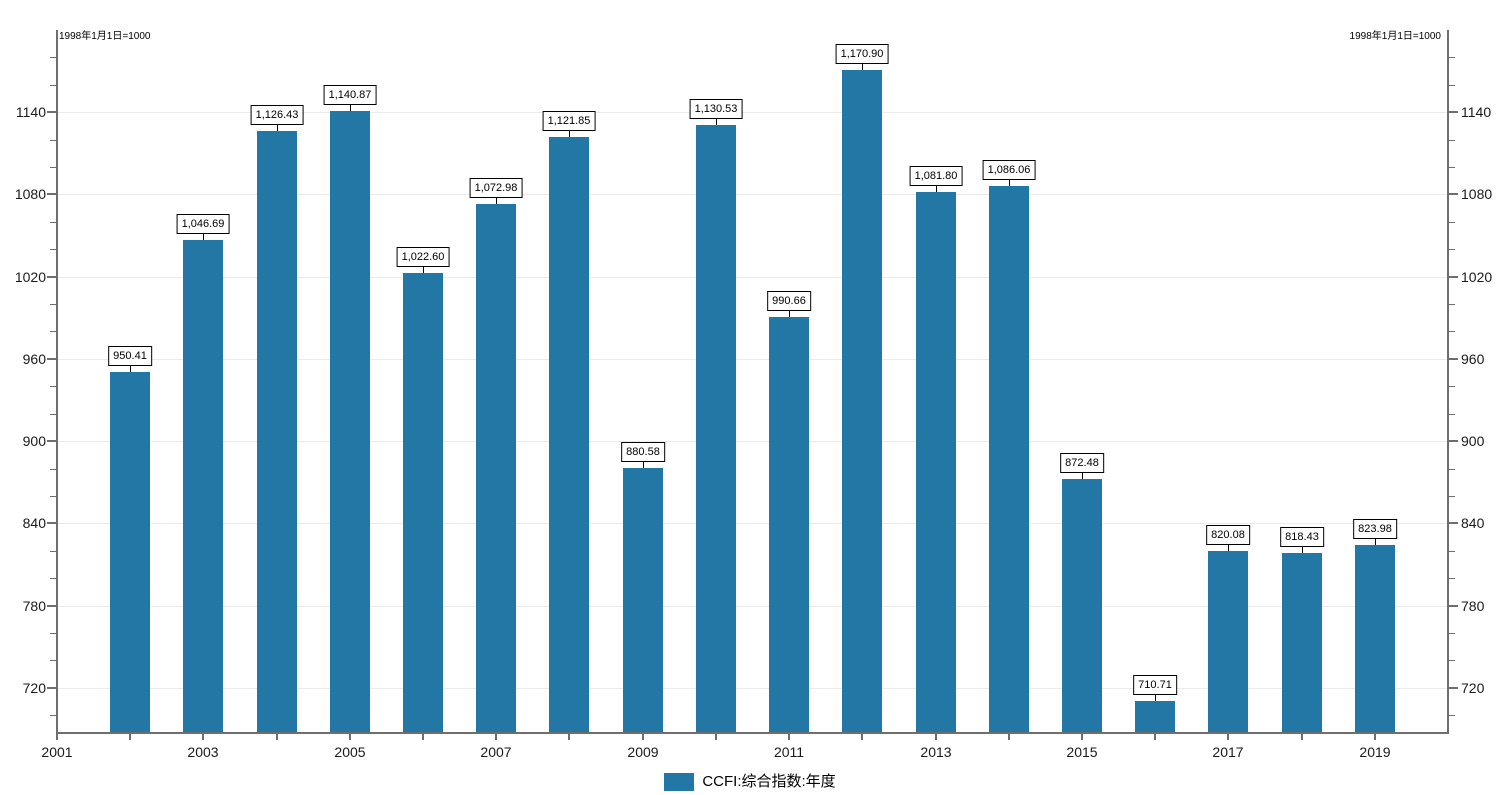  Describe the element at coordinates (569, 435) in the screenshot. I see `bar-2008` at that location.